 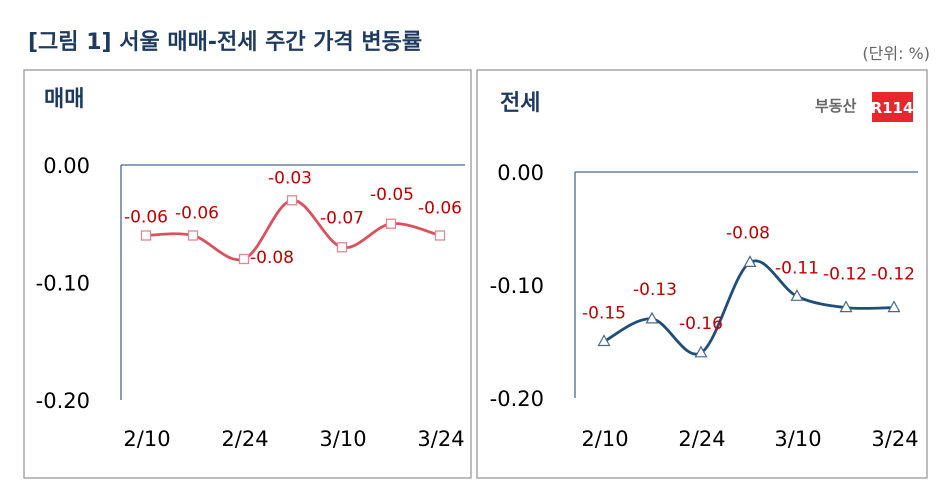 I want to click on data-label: -0.15, so click(x=604, y=314).